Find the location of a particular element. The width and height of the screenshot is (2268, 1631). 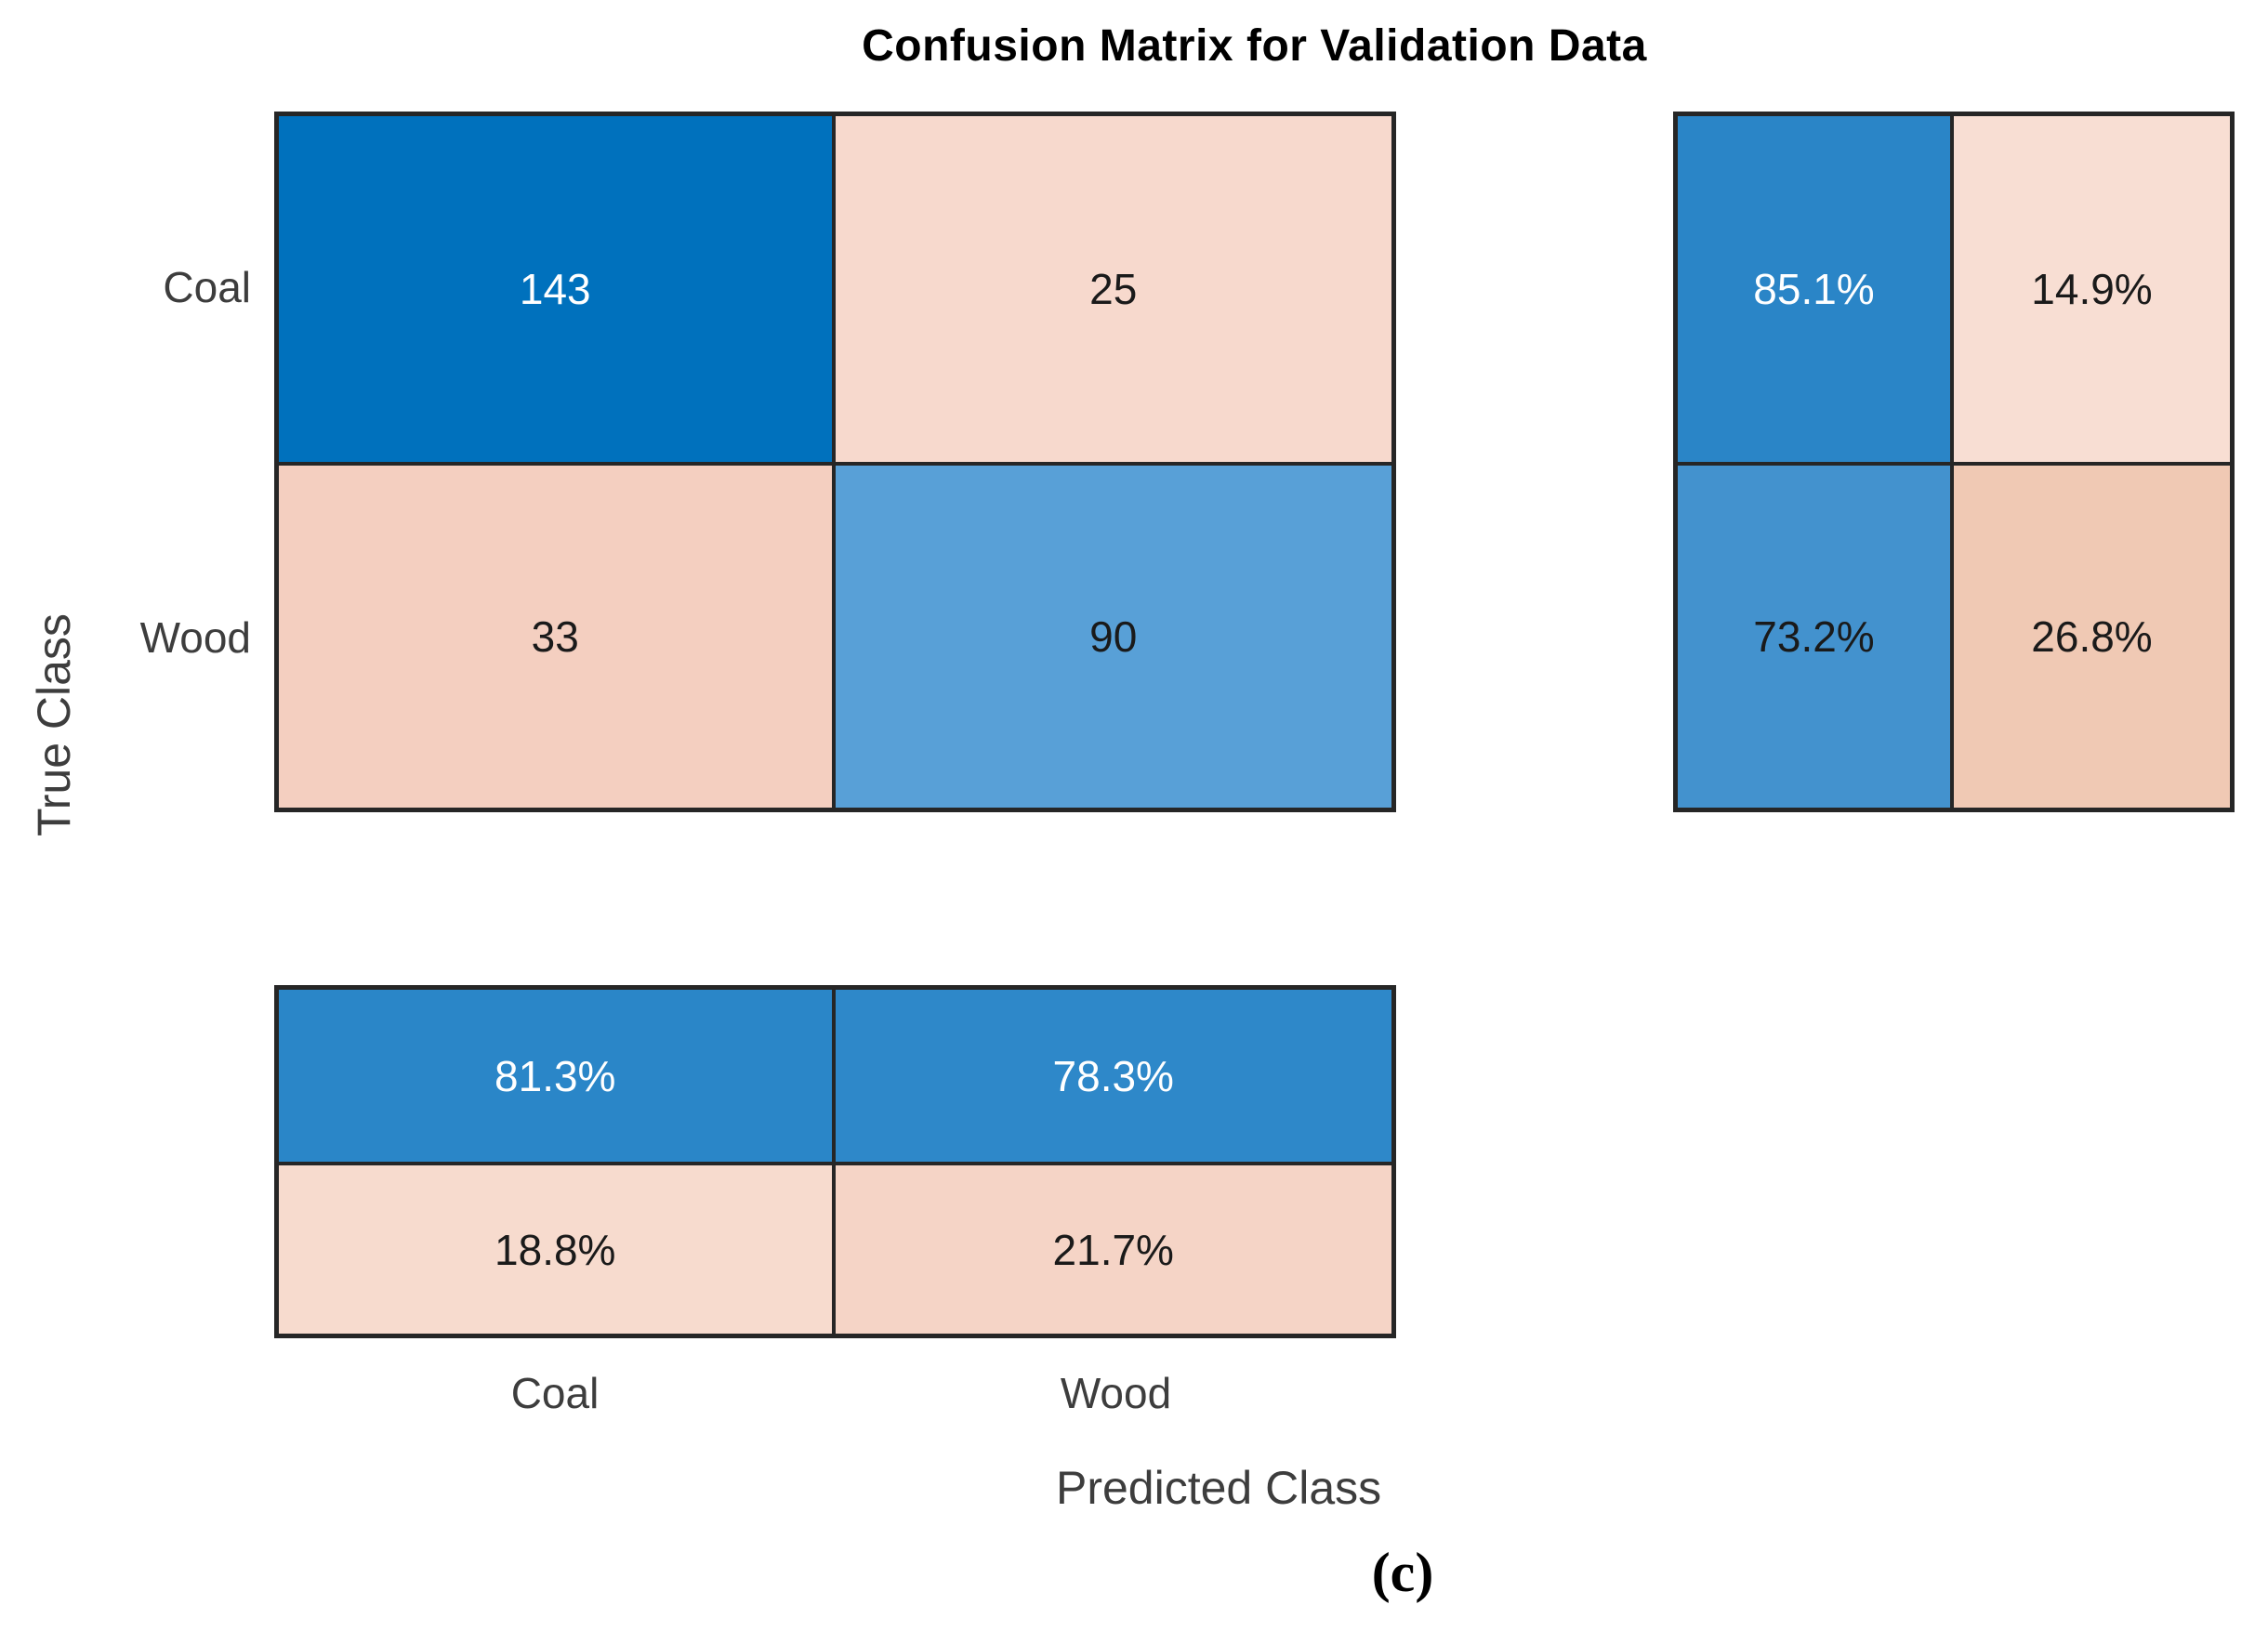

cell-true-coal-pred-wood: 25 is located at coordinates (1113, 289).